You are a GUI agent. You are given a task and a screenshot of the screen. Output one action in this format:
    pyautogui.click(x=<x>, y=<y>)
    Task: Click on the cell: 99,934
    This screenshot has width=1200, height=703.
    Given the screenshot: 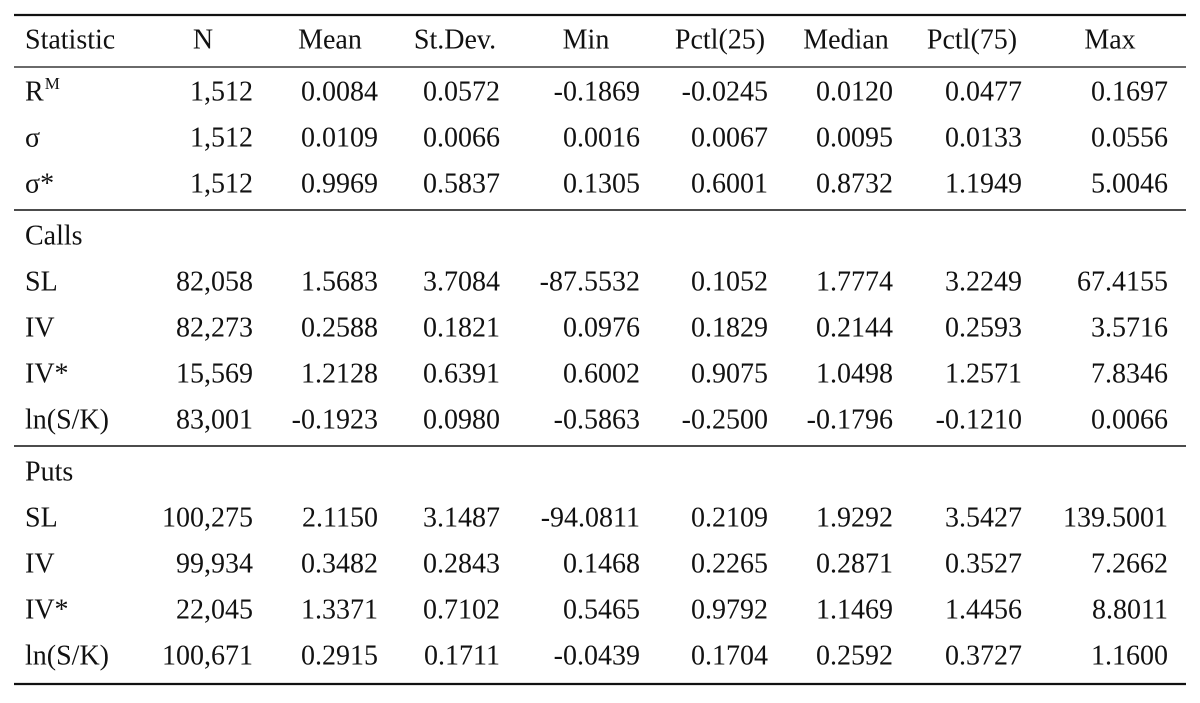 What is the action you would take?
    pyautogui.click(x=214, y=563)
    